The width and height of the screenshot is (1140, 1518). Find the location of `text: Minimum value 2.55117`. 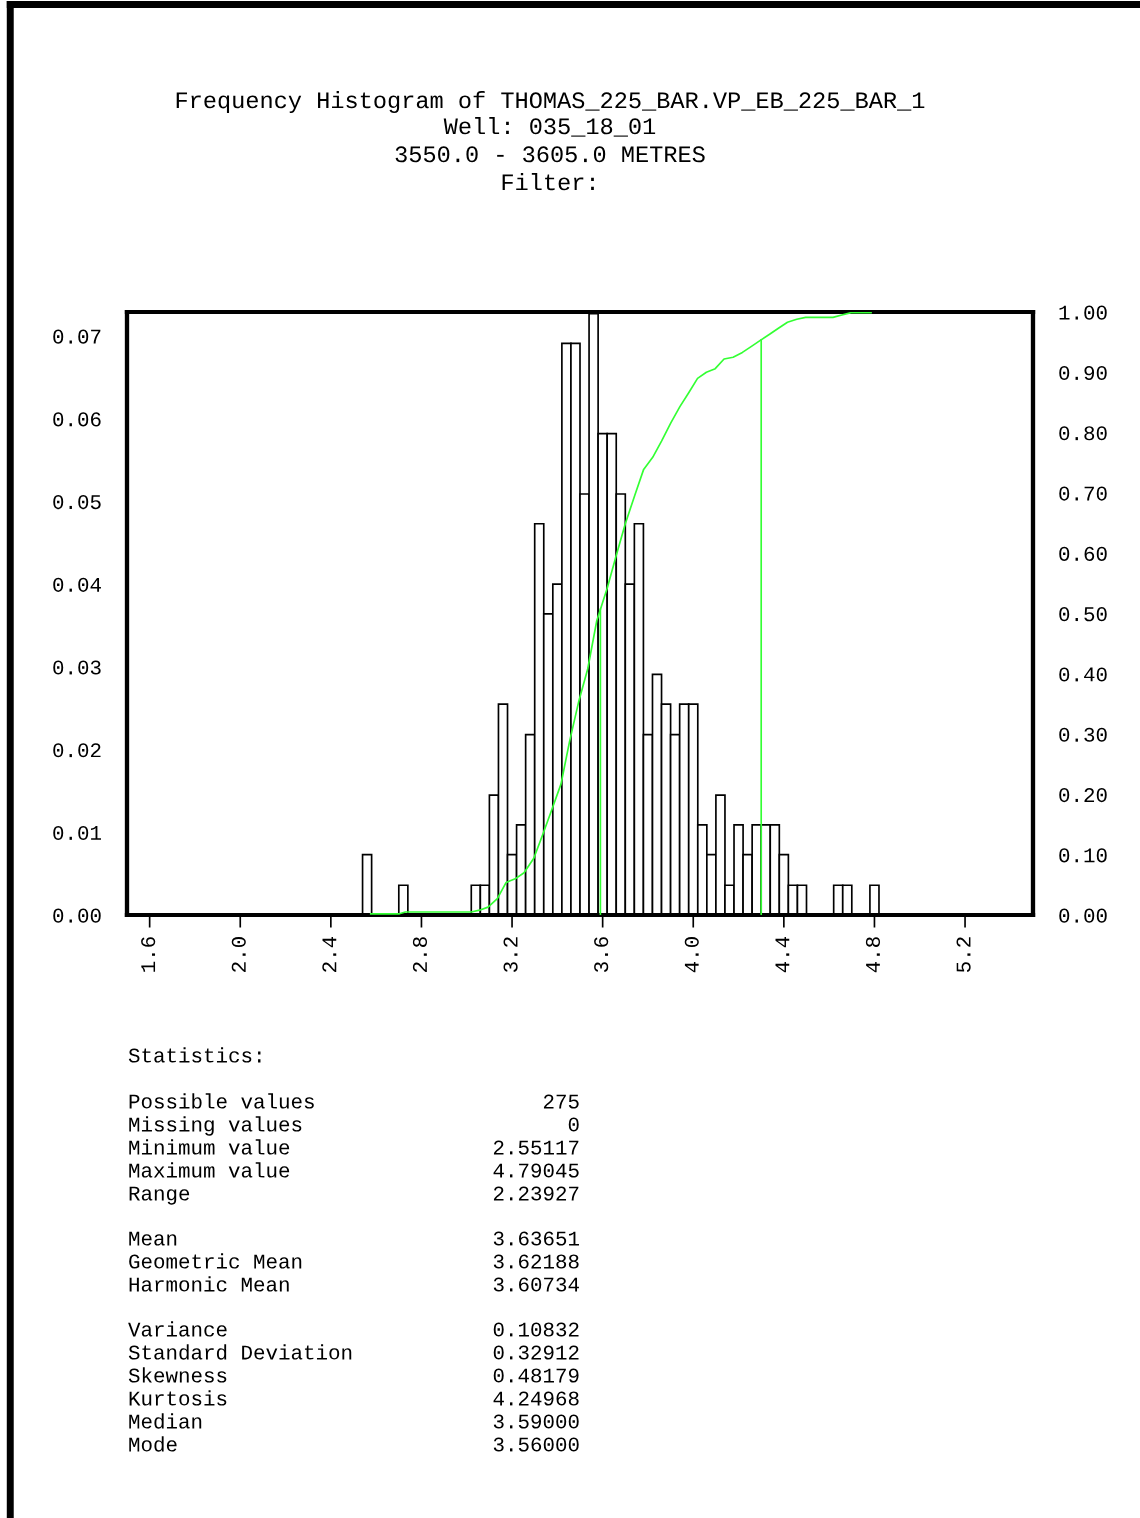

text: Minimum value 2.55117 is located at coordinates (354, 1147).